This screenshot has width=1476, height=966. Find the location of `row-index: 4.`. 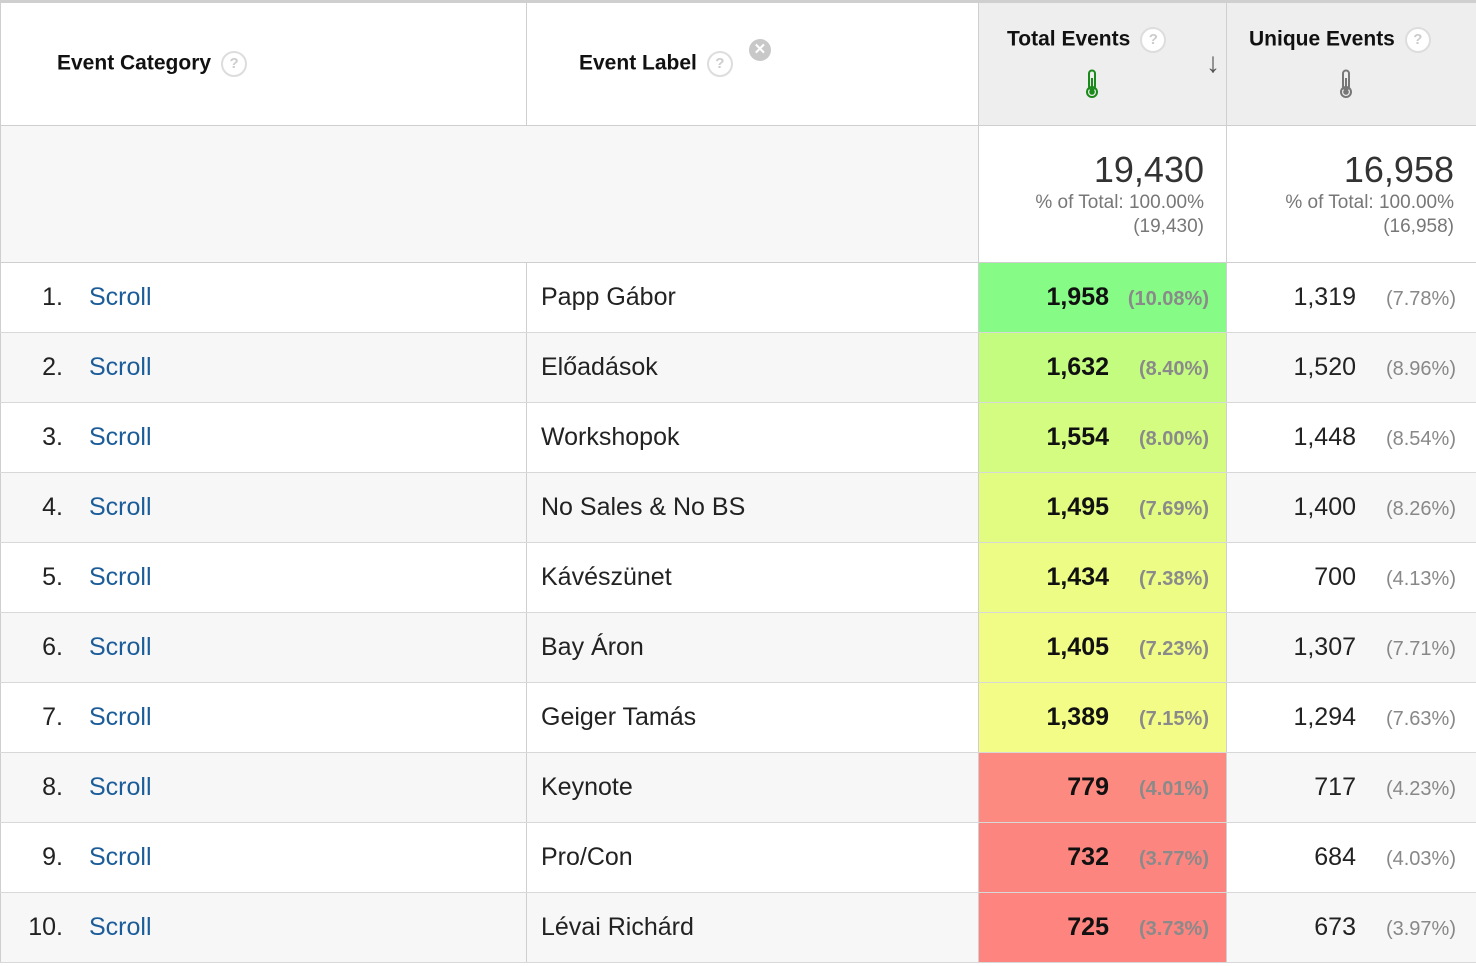

row-index: 4. is located at coordinates (52, 507).